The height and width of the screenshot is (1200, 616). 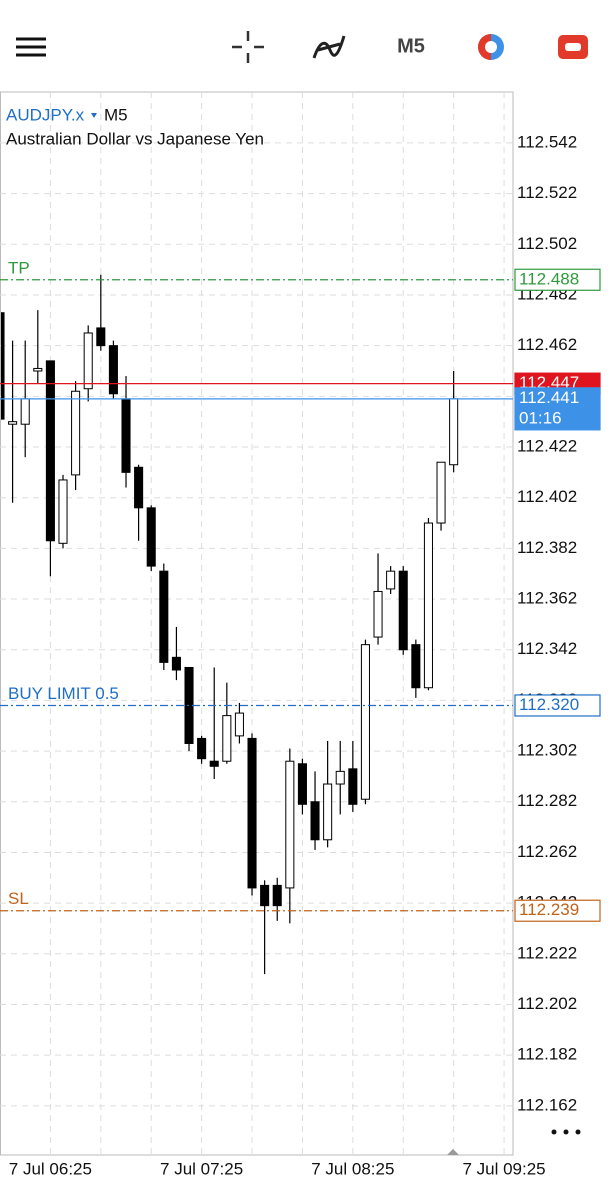 What do you see at coordinates (547, 192) in the screenshot?
I see `y-tick-label: 112.522` at bounding box center [547, 192].